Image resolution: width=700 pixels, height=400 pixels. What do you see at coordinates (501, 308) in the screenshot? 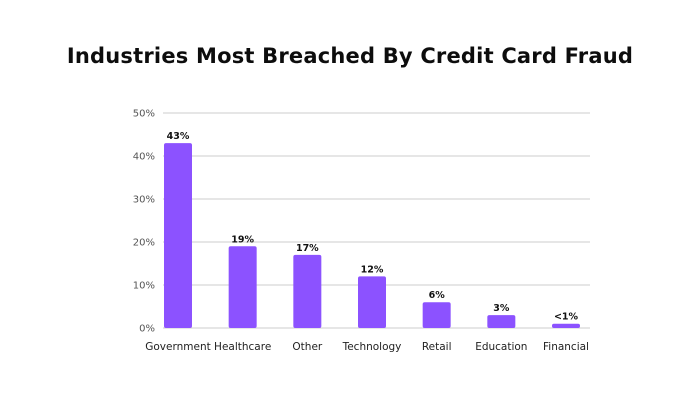
I see `data-label: 3%` at bounding box center [501, 308].